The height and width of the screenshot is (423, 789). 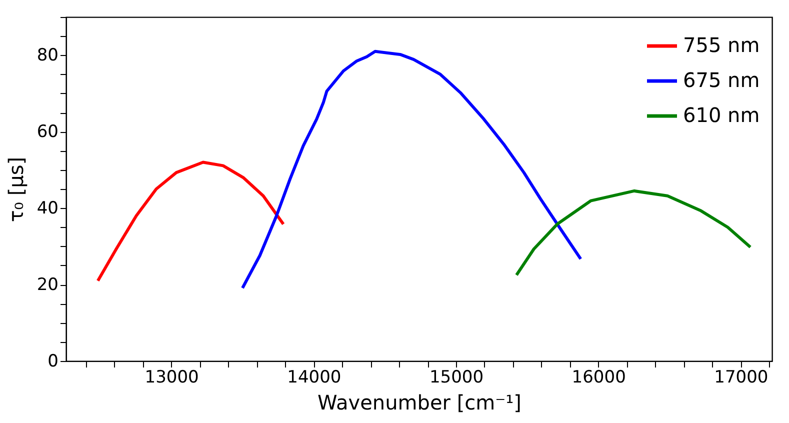 I want to click on x-tick-label: 13000, so click(x=171, y=378).